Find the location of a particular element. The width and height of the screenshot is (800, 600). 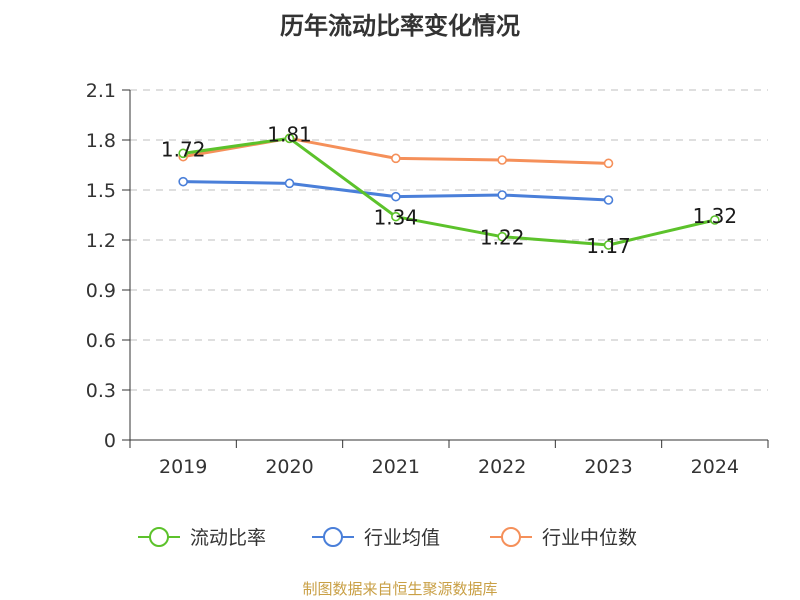

x-tick-label: 2024 is located at coordinates (715, 467).